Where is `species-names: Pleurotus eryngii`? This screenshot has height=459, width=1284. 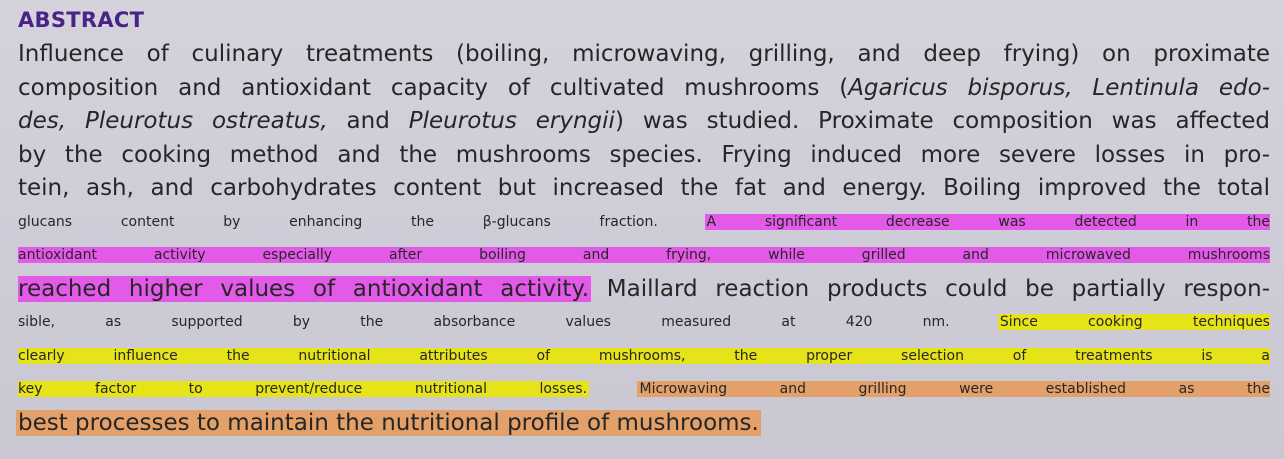
species-names: Pleurotus eryngii is located at coordinates (511, 121).